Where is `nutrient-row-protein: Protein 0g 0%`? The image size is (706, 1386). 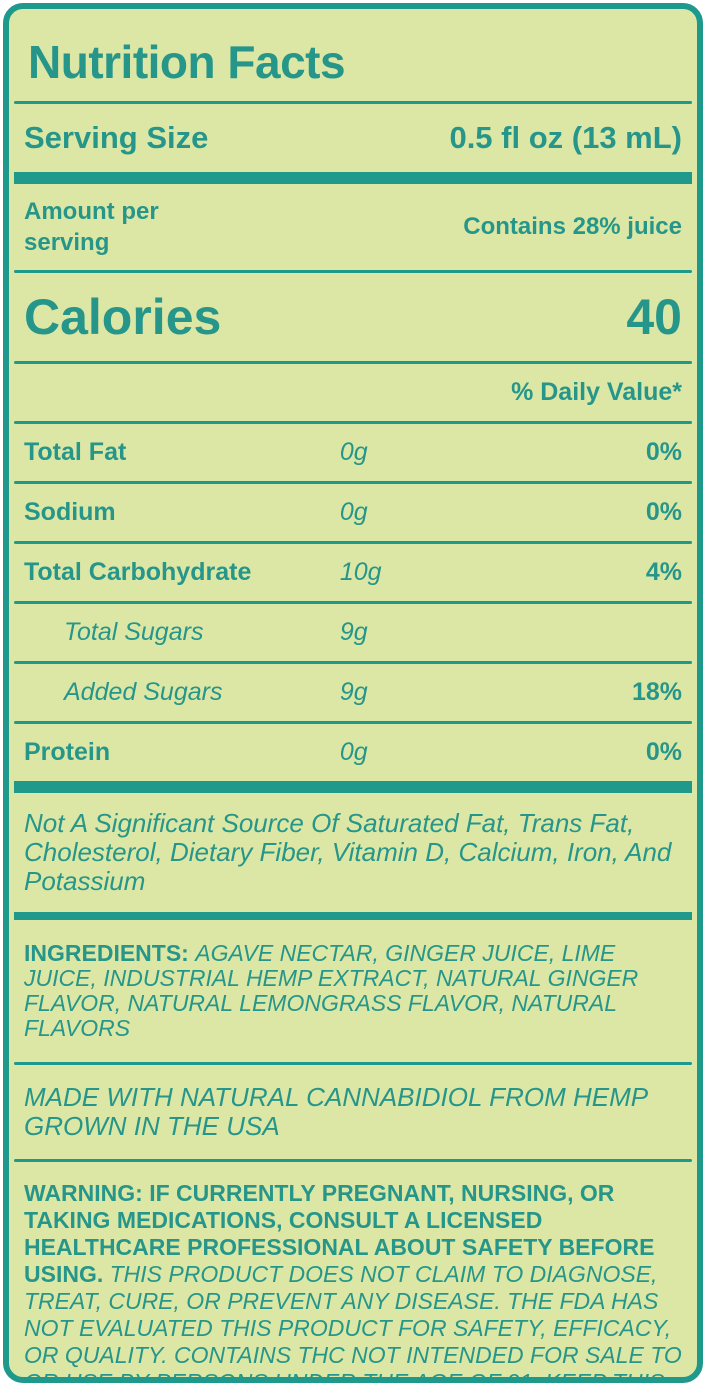
nutrient-row-protein: Protein 0g 0% is located at coordinates (353, 752).